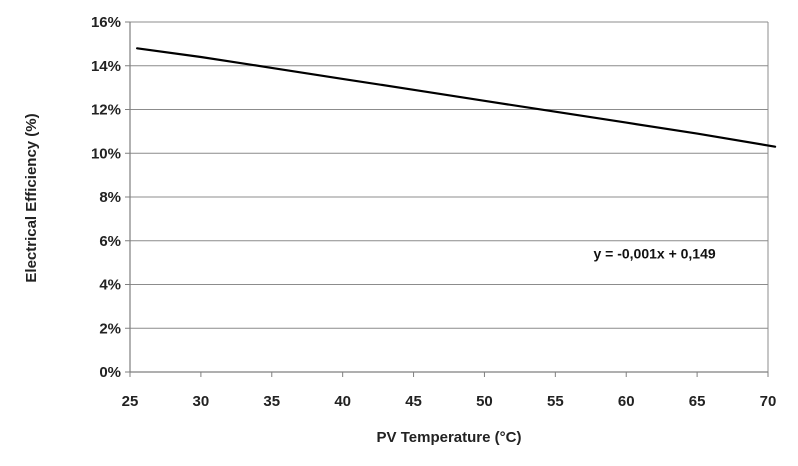 This screenshot has height=466, width=798. What do you see at coordinates (449, 437) in the screenshot?
I see `x-axis-title: PV Temperature (°C)` at bounding box center [449, 437].